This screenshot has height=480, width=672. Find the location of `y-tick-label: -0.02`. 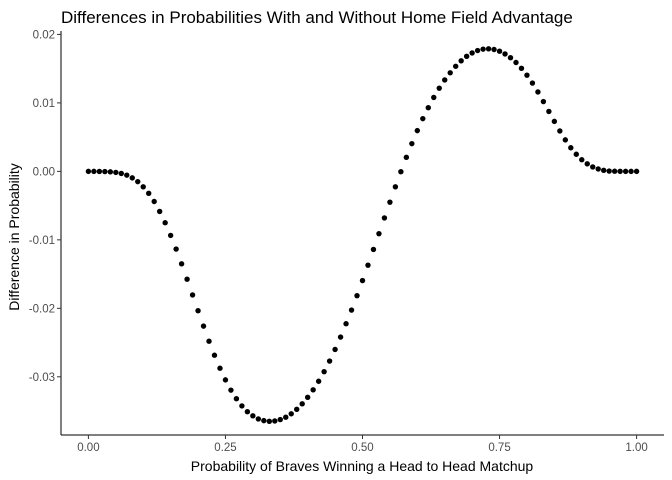

y-tick-label: -0.02 is located at coordinates (42, 309).